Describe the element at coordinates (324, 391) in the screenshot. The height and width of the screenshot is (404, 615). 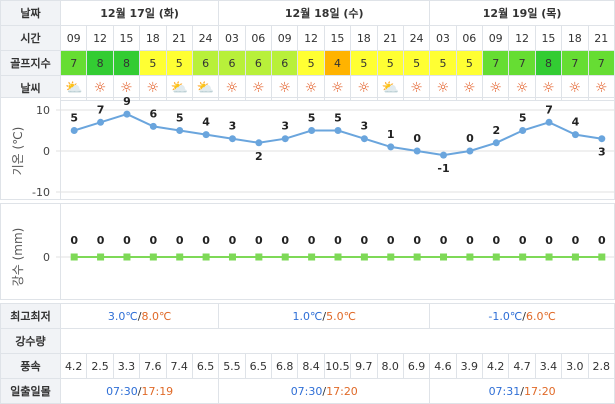
I see `sun-day-2: 07:30/17:20` at that location.